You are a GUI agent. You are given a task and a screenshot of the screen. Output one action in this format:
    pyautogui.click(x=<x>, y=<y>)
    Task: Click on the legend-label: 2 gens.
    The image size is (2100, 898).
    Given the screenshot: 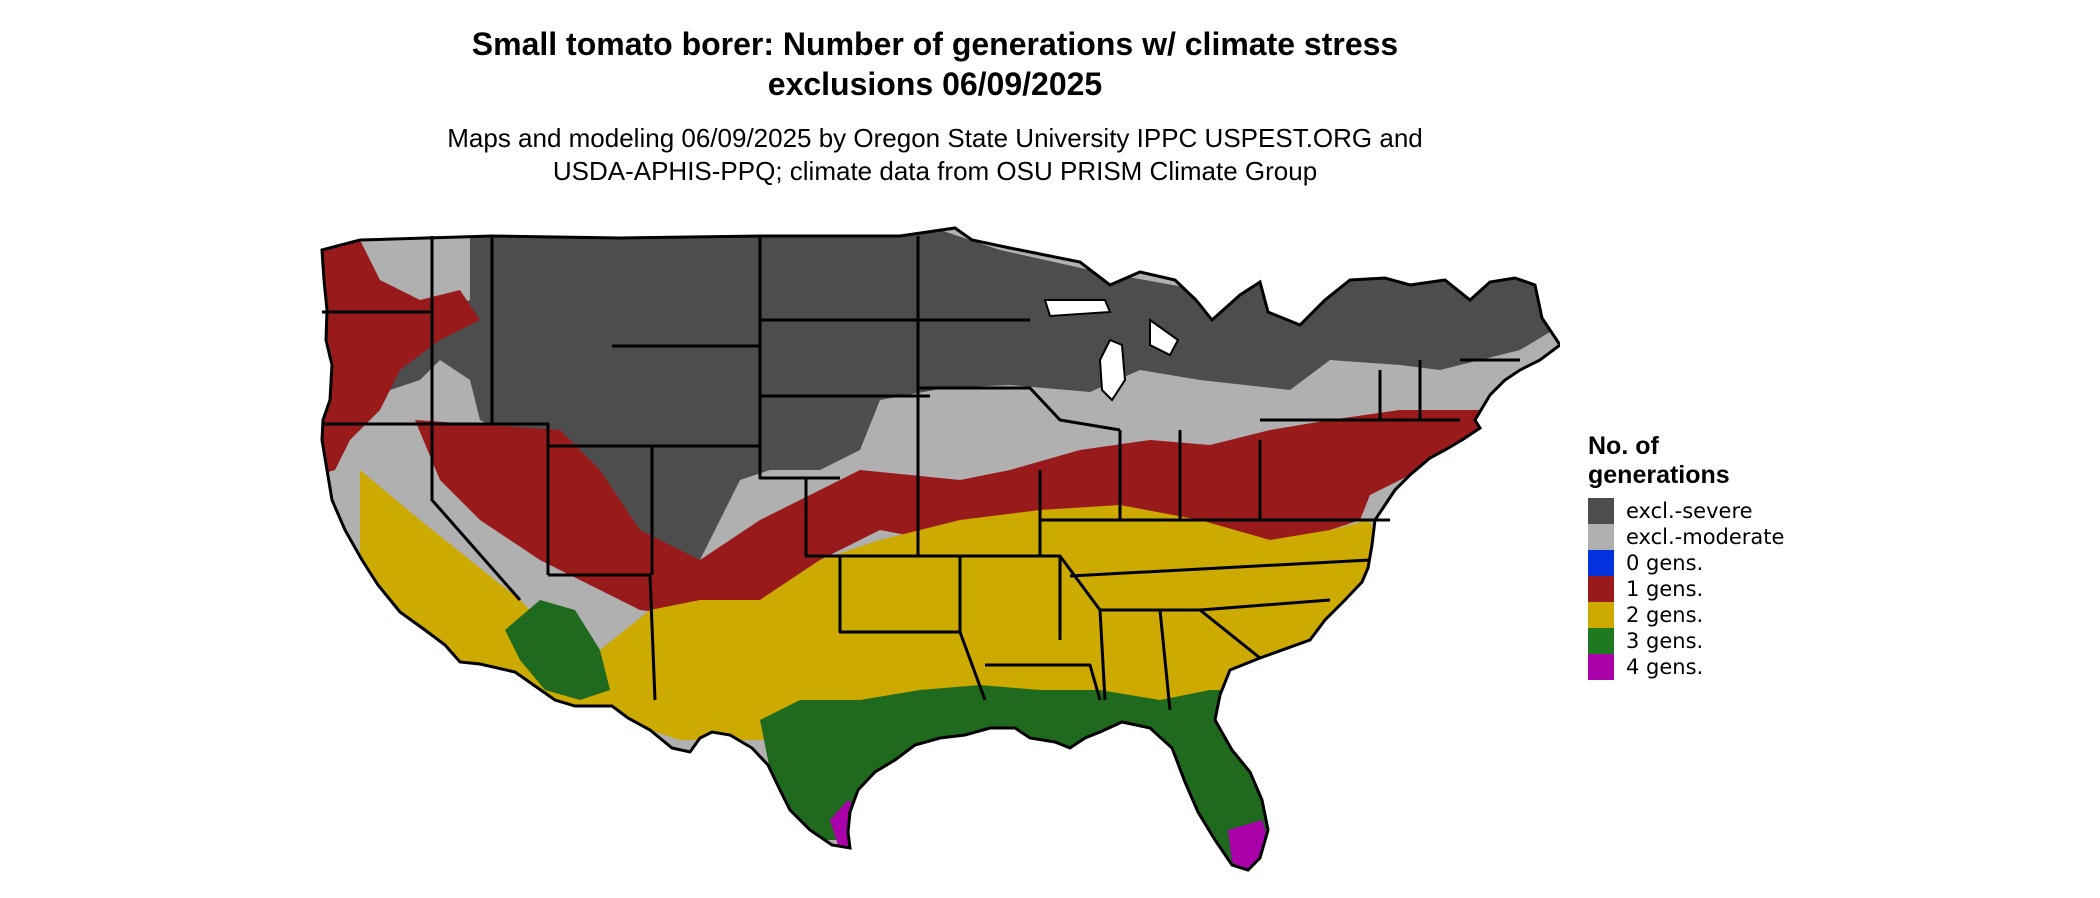 What is the action you would take?
    pyautogui.click(x=1665, y=615)
    